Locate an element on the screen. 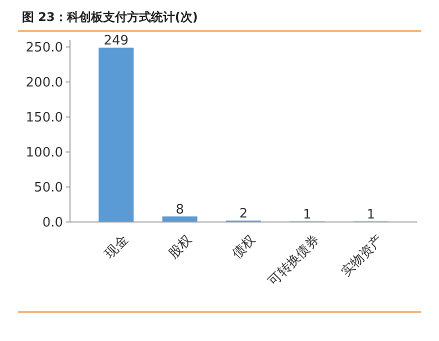 Image resolution: width=439 pixels, height=341 pixels. y-tick-label: 50.0 is located at coordinates (48, 188).